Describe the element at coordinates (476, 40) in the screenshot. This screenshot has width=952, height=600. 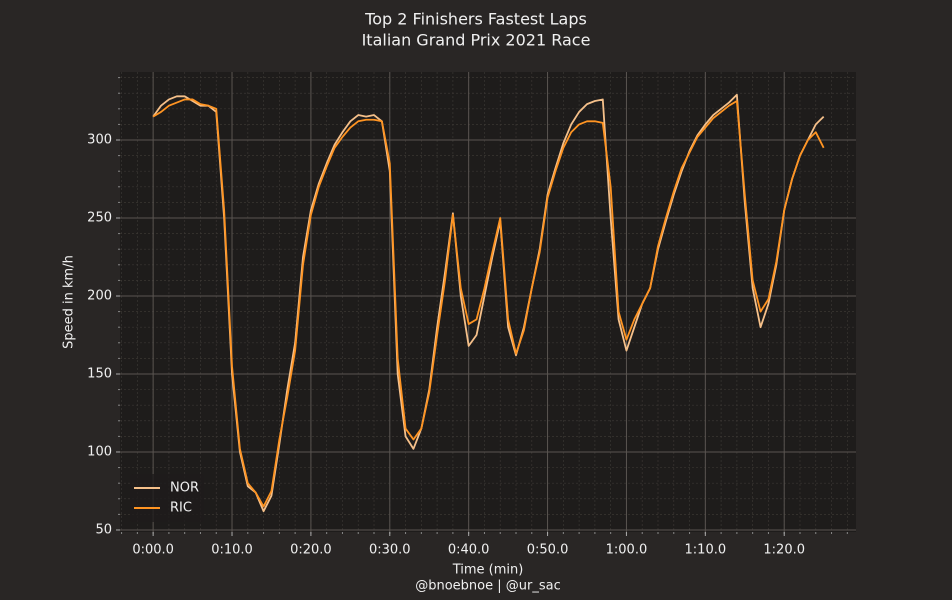
I see `chart-subtitle: Italian Grand Prix 2021 Race` at that location.